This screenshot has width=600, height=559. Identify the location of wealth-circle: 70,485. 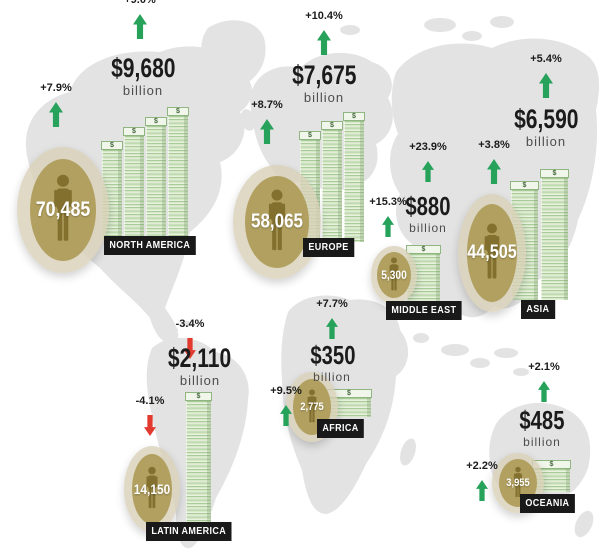
(63, 210).